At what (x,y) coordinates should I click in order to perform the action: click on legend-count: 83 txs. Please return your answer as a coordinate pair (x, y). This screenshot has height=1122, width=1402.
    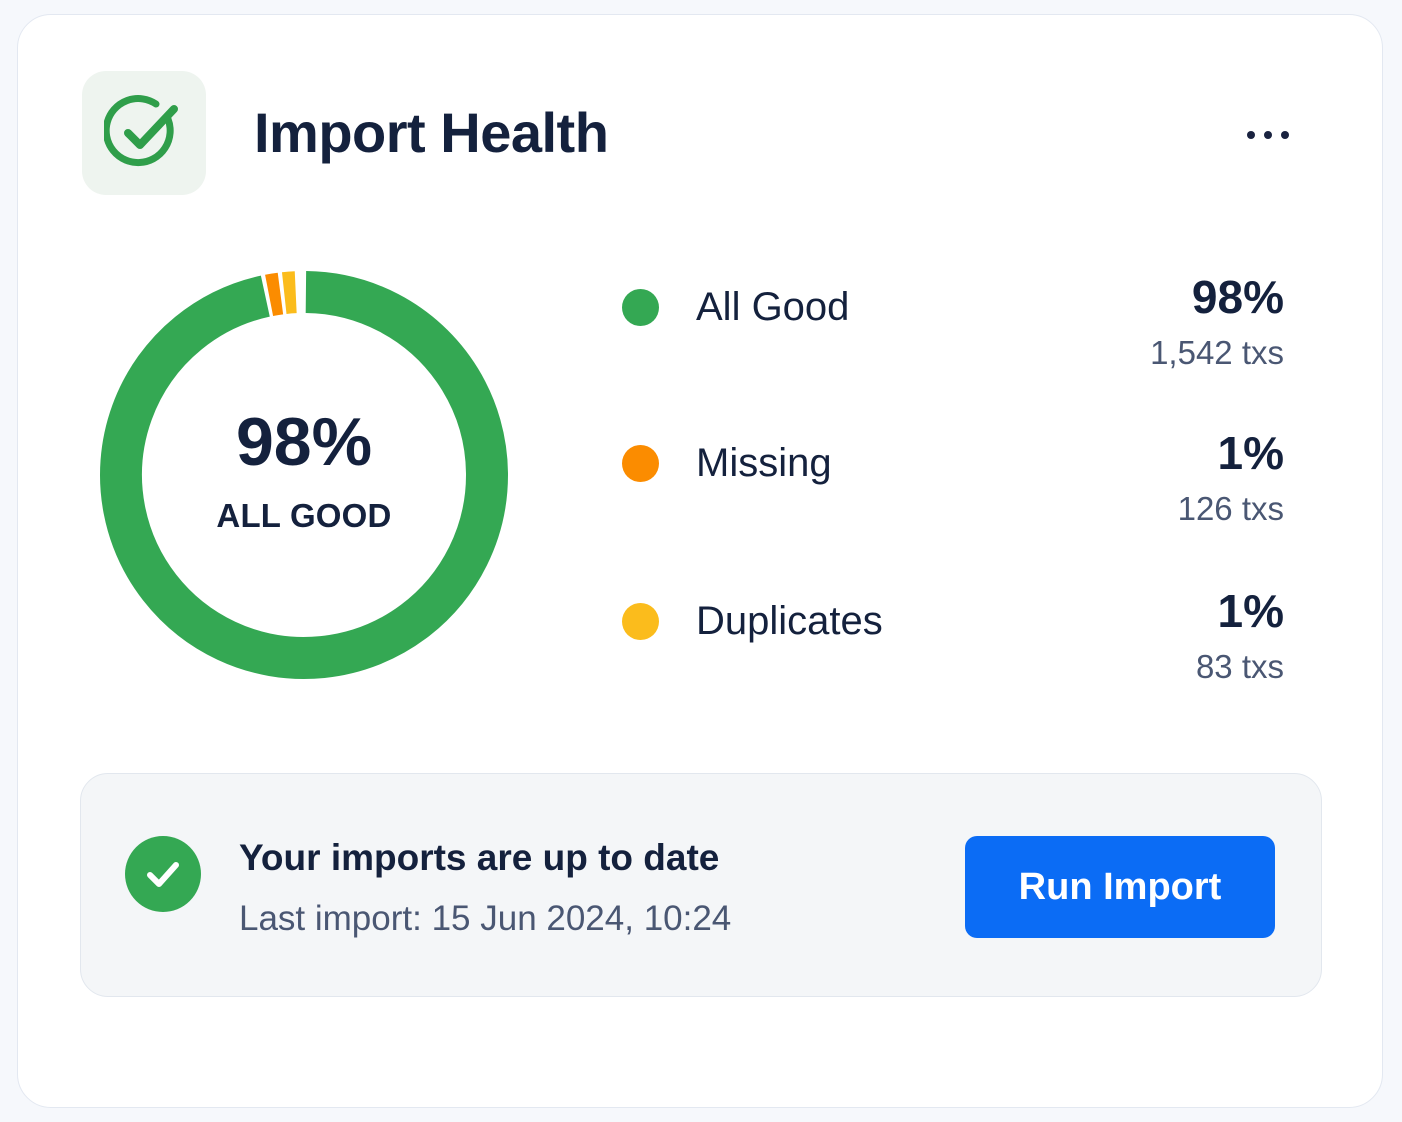
    Looking at the image, I should click on (1239, 666).